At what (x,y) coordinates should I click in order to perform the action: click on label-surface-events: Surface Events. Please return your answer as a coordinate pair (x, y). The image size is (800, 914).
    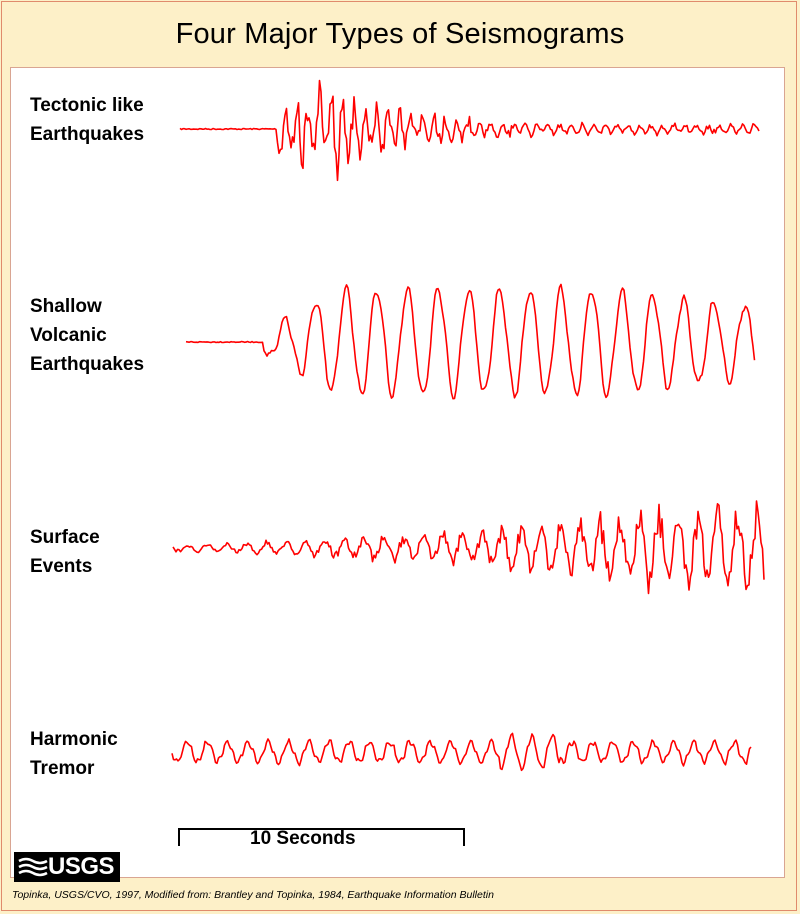
    Looking at the image, I should click on (65, 552).